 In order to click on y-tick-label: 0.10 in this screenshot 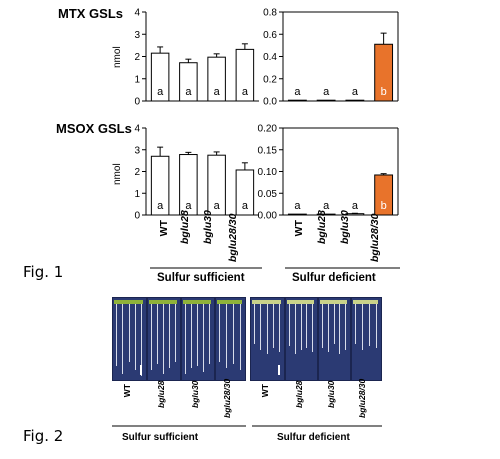, I will do `click(268, 172)`.